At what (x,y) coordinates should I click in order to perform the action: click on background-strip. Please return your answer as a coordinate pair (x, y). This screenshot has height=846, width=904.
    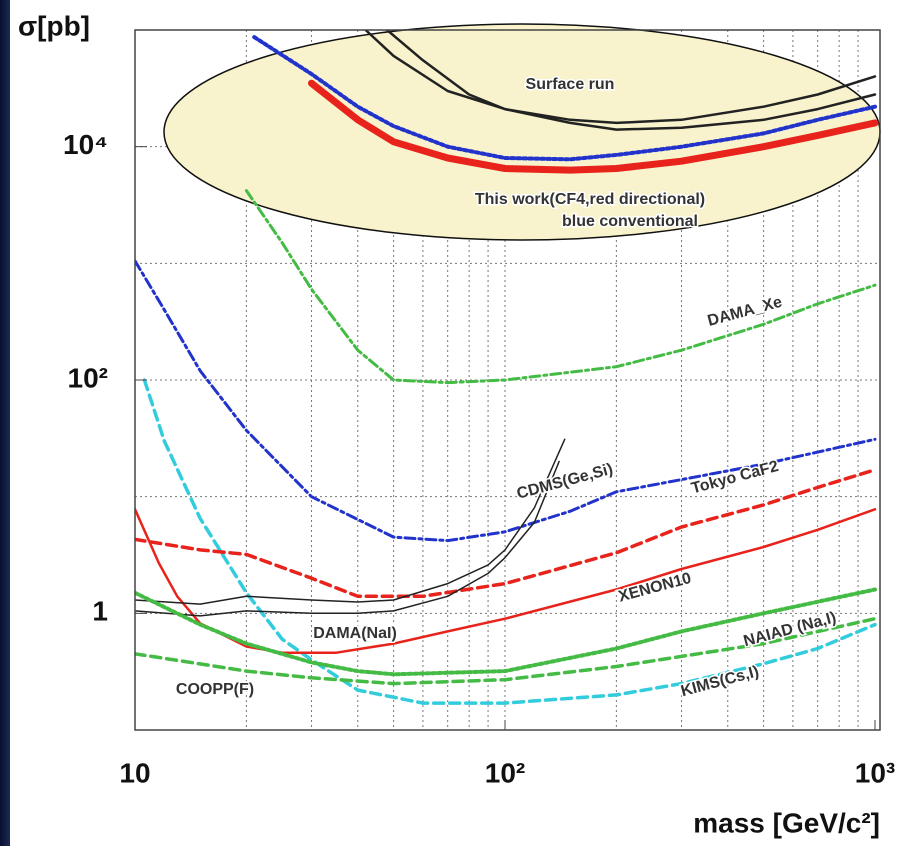
    Looking at the image, I should click on (5, 423).